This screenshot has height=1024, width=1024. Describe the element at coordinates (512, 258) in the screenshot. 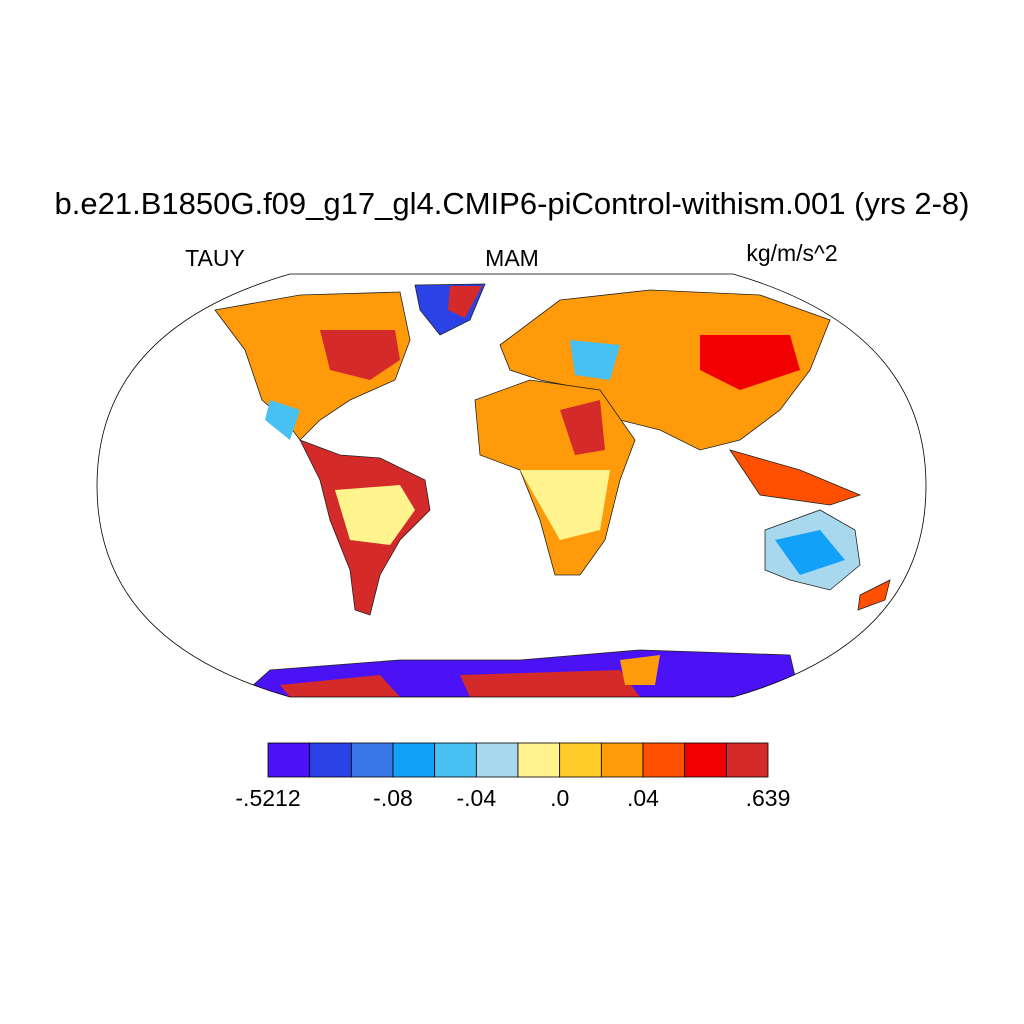

I see `season-label: MAM` at that location.